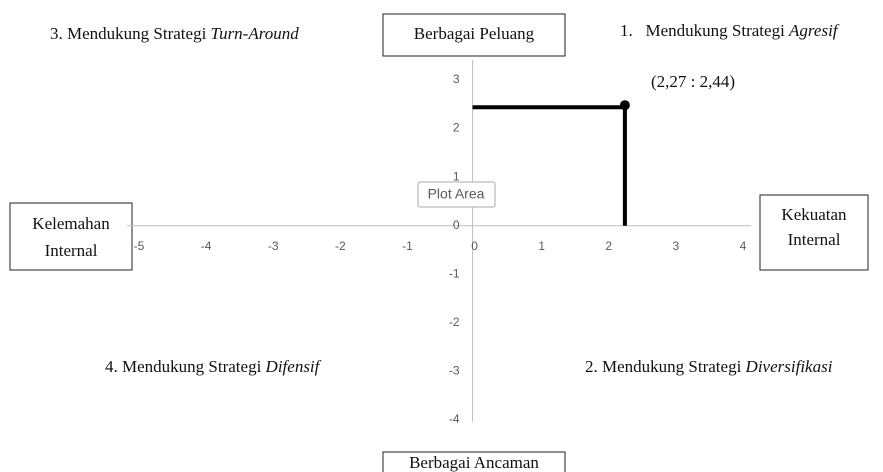 This screenshot has height=472, width=883. I want to click on x-tick-label: 0, so click(474, 246).